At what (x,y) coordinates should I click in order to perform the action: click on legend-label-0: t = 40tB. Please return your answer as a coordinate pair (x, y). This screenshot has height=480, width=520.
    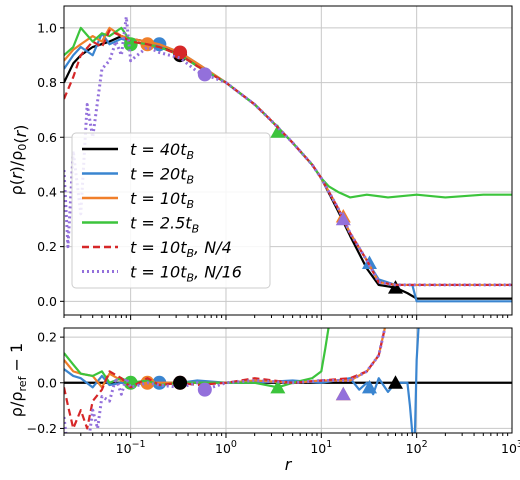
    Looking at the image, I should click on (162, 151).